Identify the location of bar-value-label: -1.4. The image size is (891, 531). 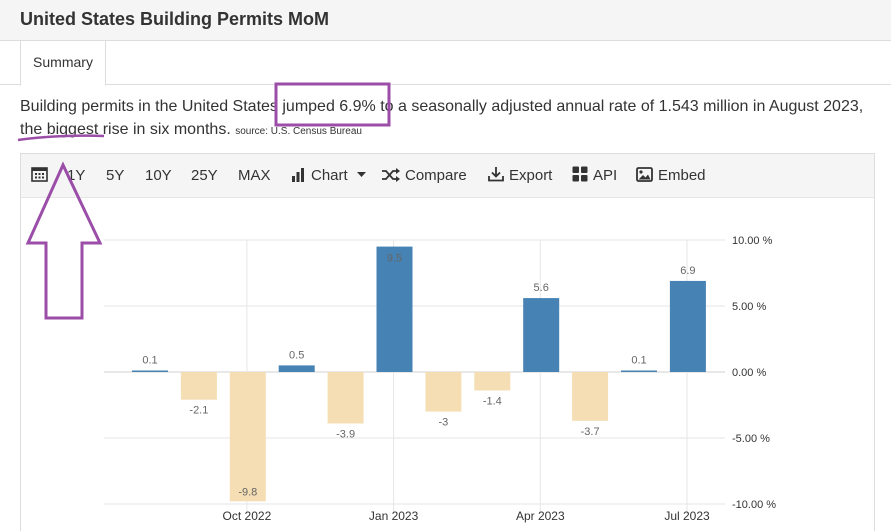
(492, 401).